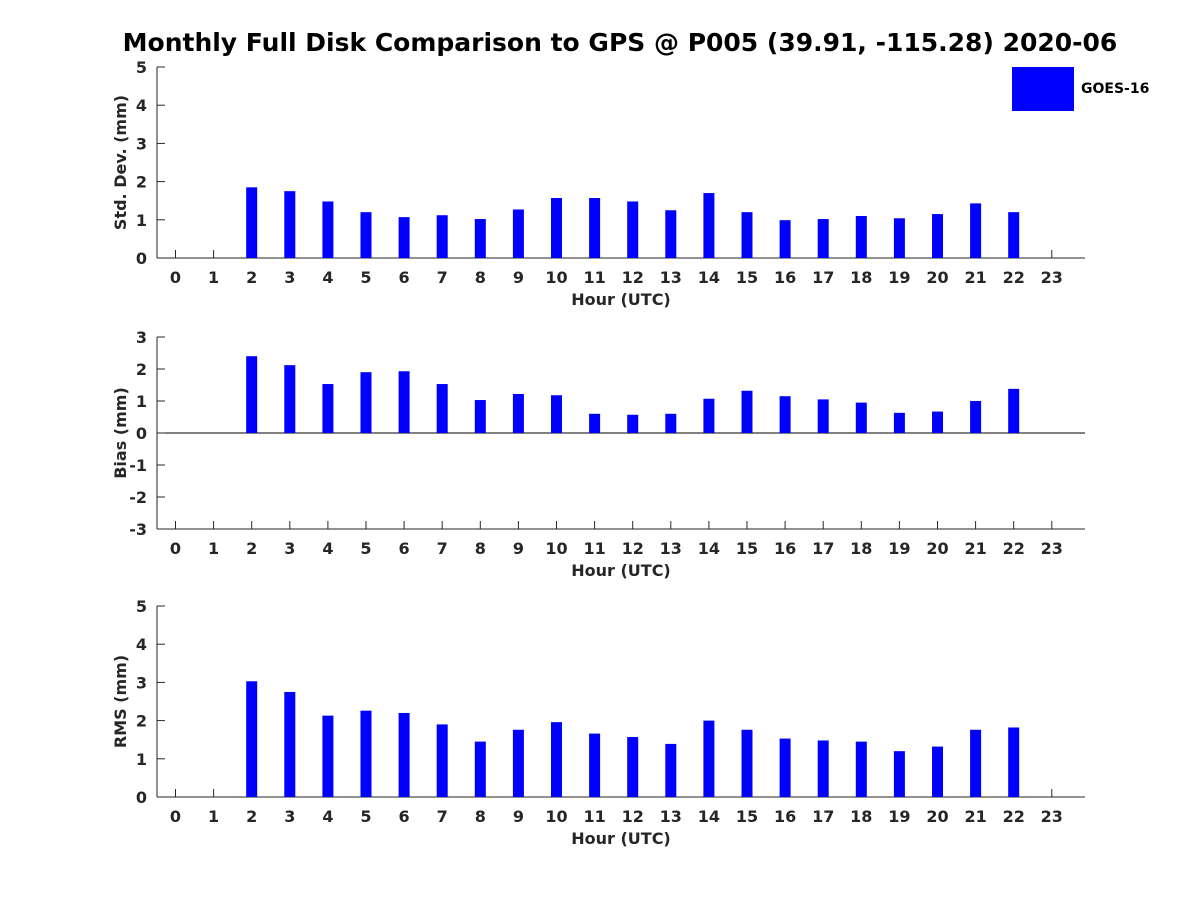 Image resolution: width=1200 pixels, height=904 pixels. I want to click on y-tick-label: -2, so click(138, 497).